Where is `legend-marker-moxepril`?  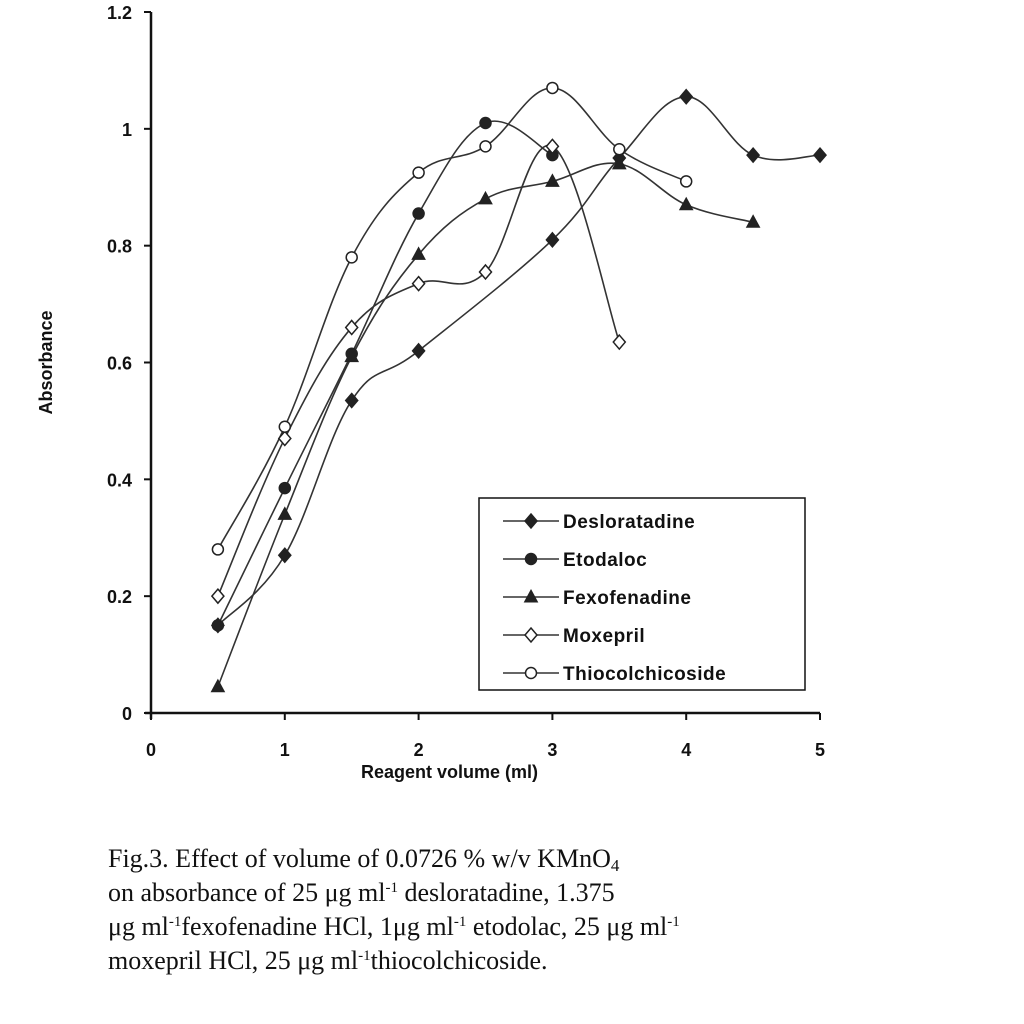 legend-marker-moxepril is located at coordinates (531, 635).